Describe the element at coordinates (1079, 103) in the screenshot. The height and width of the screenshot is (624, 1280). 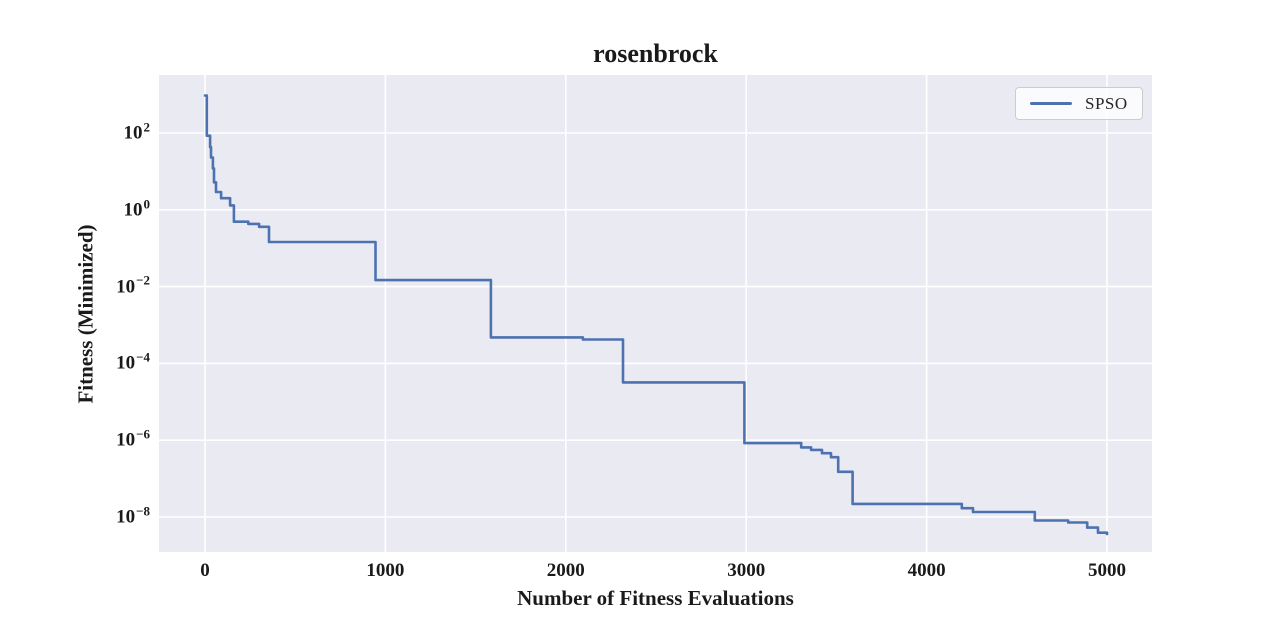
I see `legend: SPSO` at that location.